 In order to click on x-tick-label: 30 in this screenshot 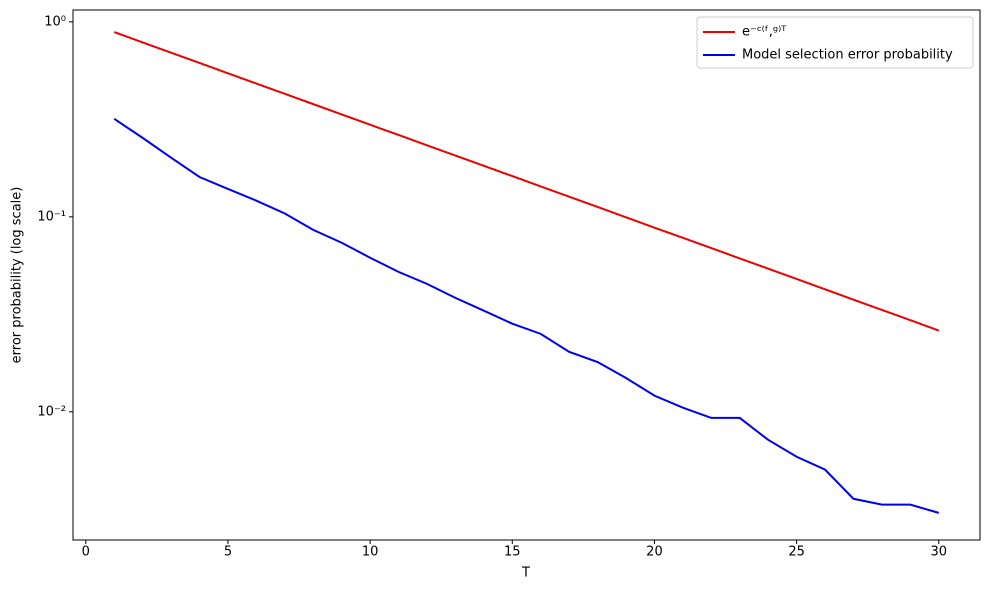, I will do `click(938, 552)`.